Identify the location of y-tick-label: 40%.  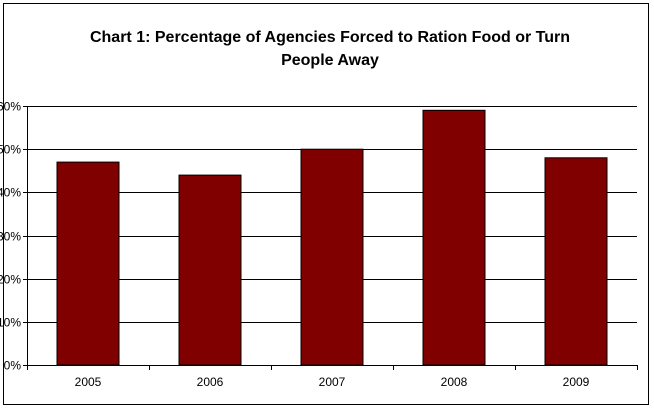
(10, 193).